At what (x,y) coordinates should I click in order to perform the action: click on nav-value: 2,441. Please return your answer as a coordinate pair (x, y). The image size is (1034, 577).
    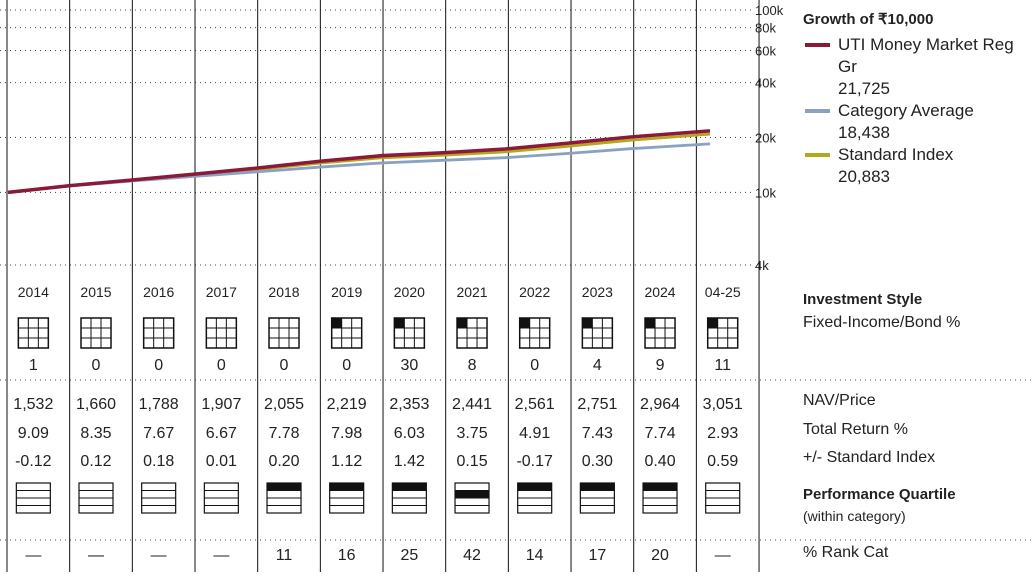
    Looking at the image, I should click on (472, 404).